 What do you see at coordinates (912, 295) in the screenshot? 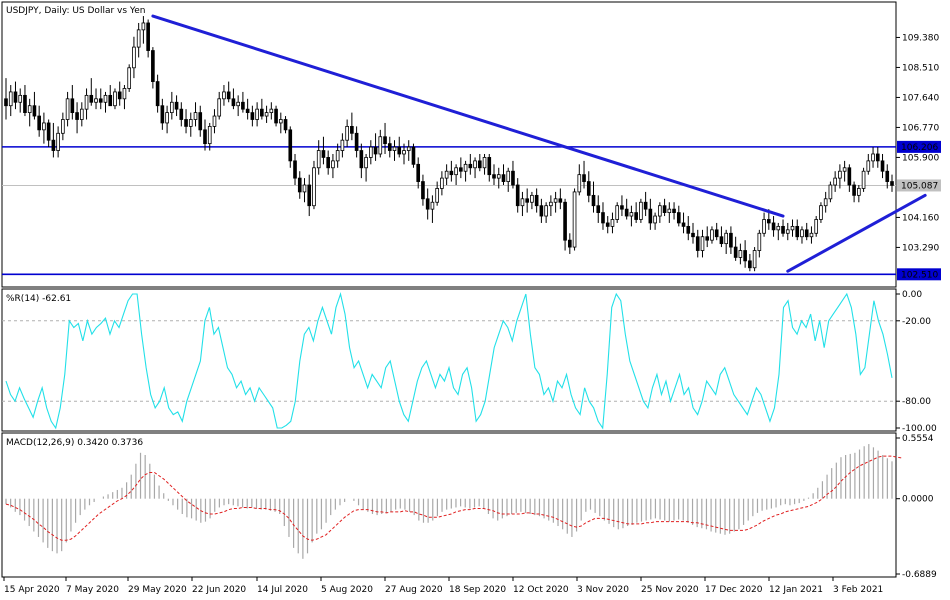
I see `wpr-tick-label: 0.00` at bounding box center [912, 295].